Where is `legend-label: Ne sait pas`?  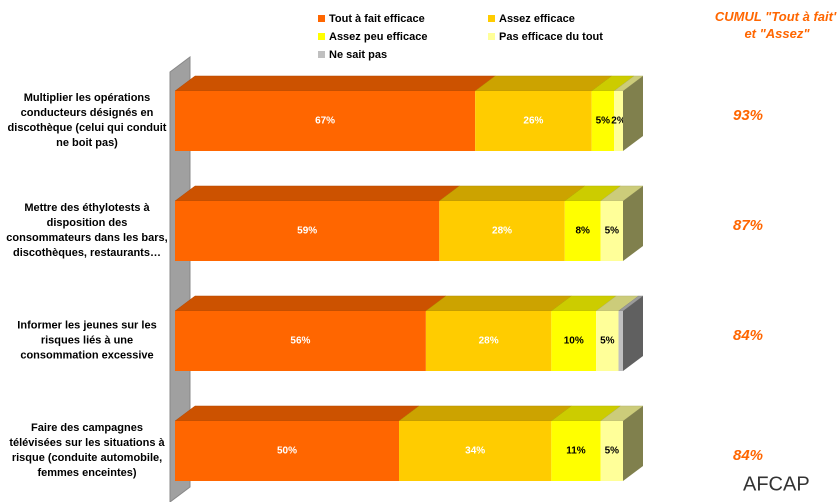
legend-label: Ne sait pas is located at coordinates (358, 55).